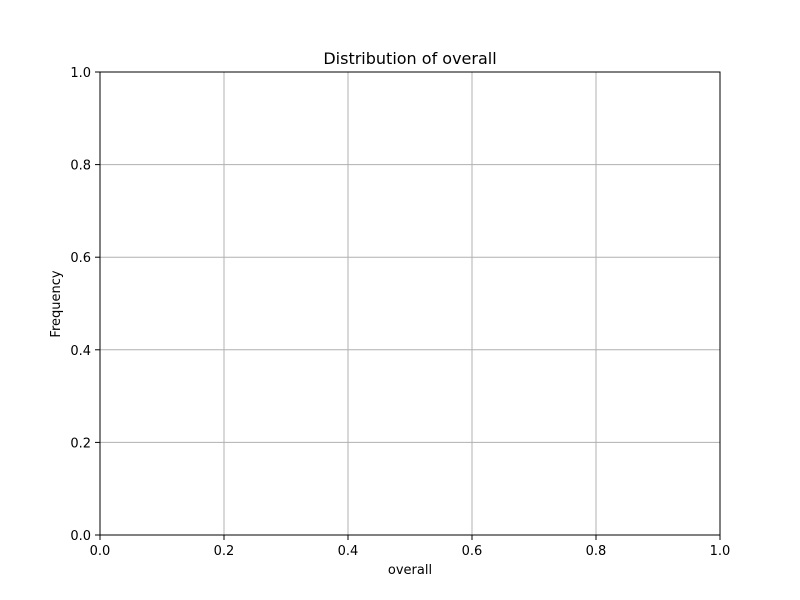  Describe the element at coordinates (85, 305) in the screenshot. I see `y-axis-ticks: 0.0 0.2 0.4 0.6 0.8 1.0` at that location.